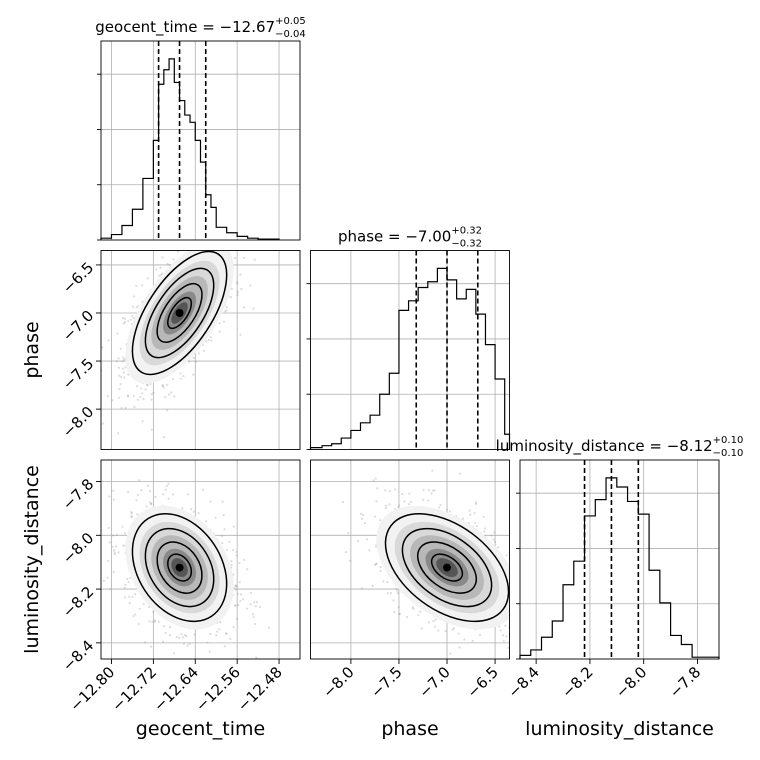  What do you see at coordinates (482, 682) in the screenshot?
I see `x-tick-label: −6.5` at bounding box center [482, 682].